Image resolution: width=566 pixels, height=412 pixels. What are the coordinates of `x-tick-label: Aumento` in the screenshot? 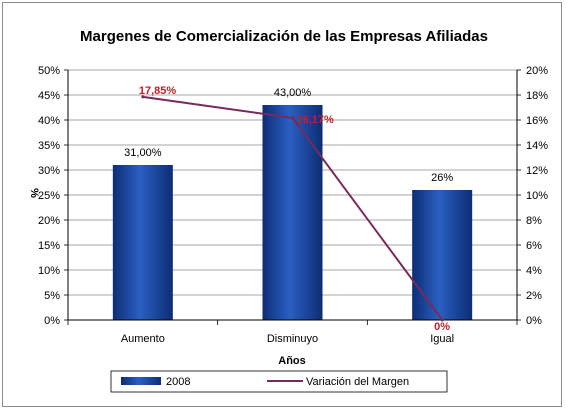 It's located at (143, 339).